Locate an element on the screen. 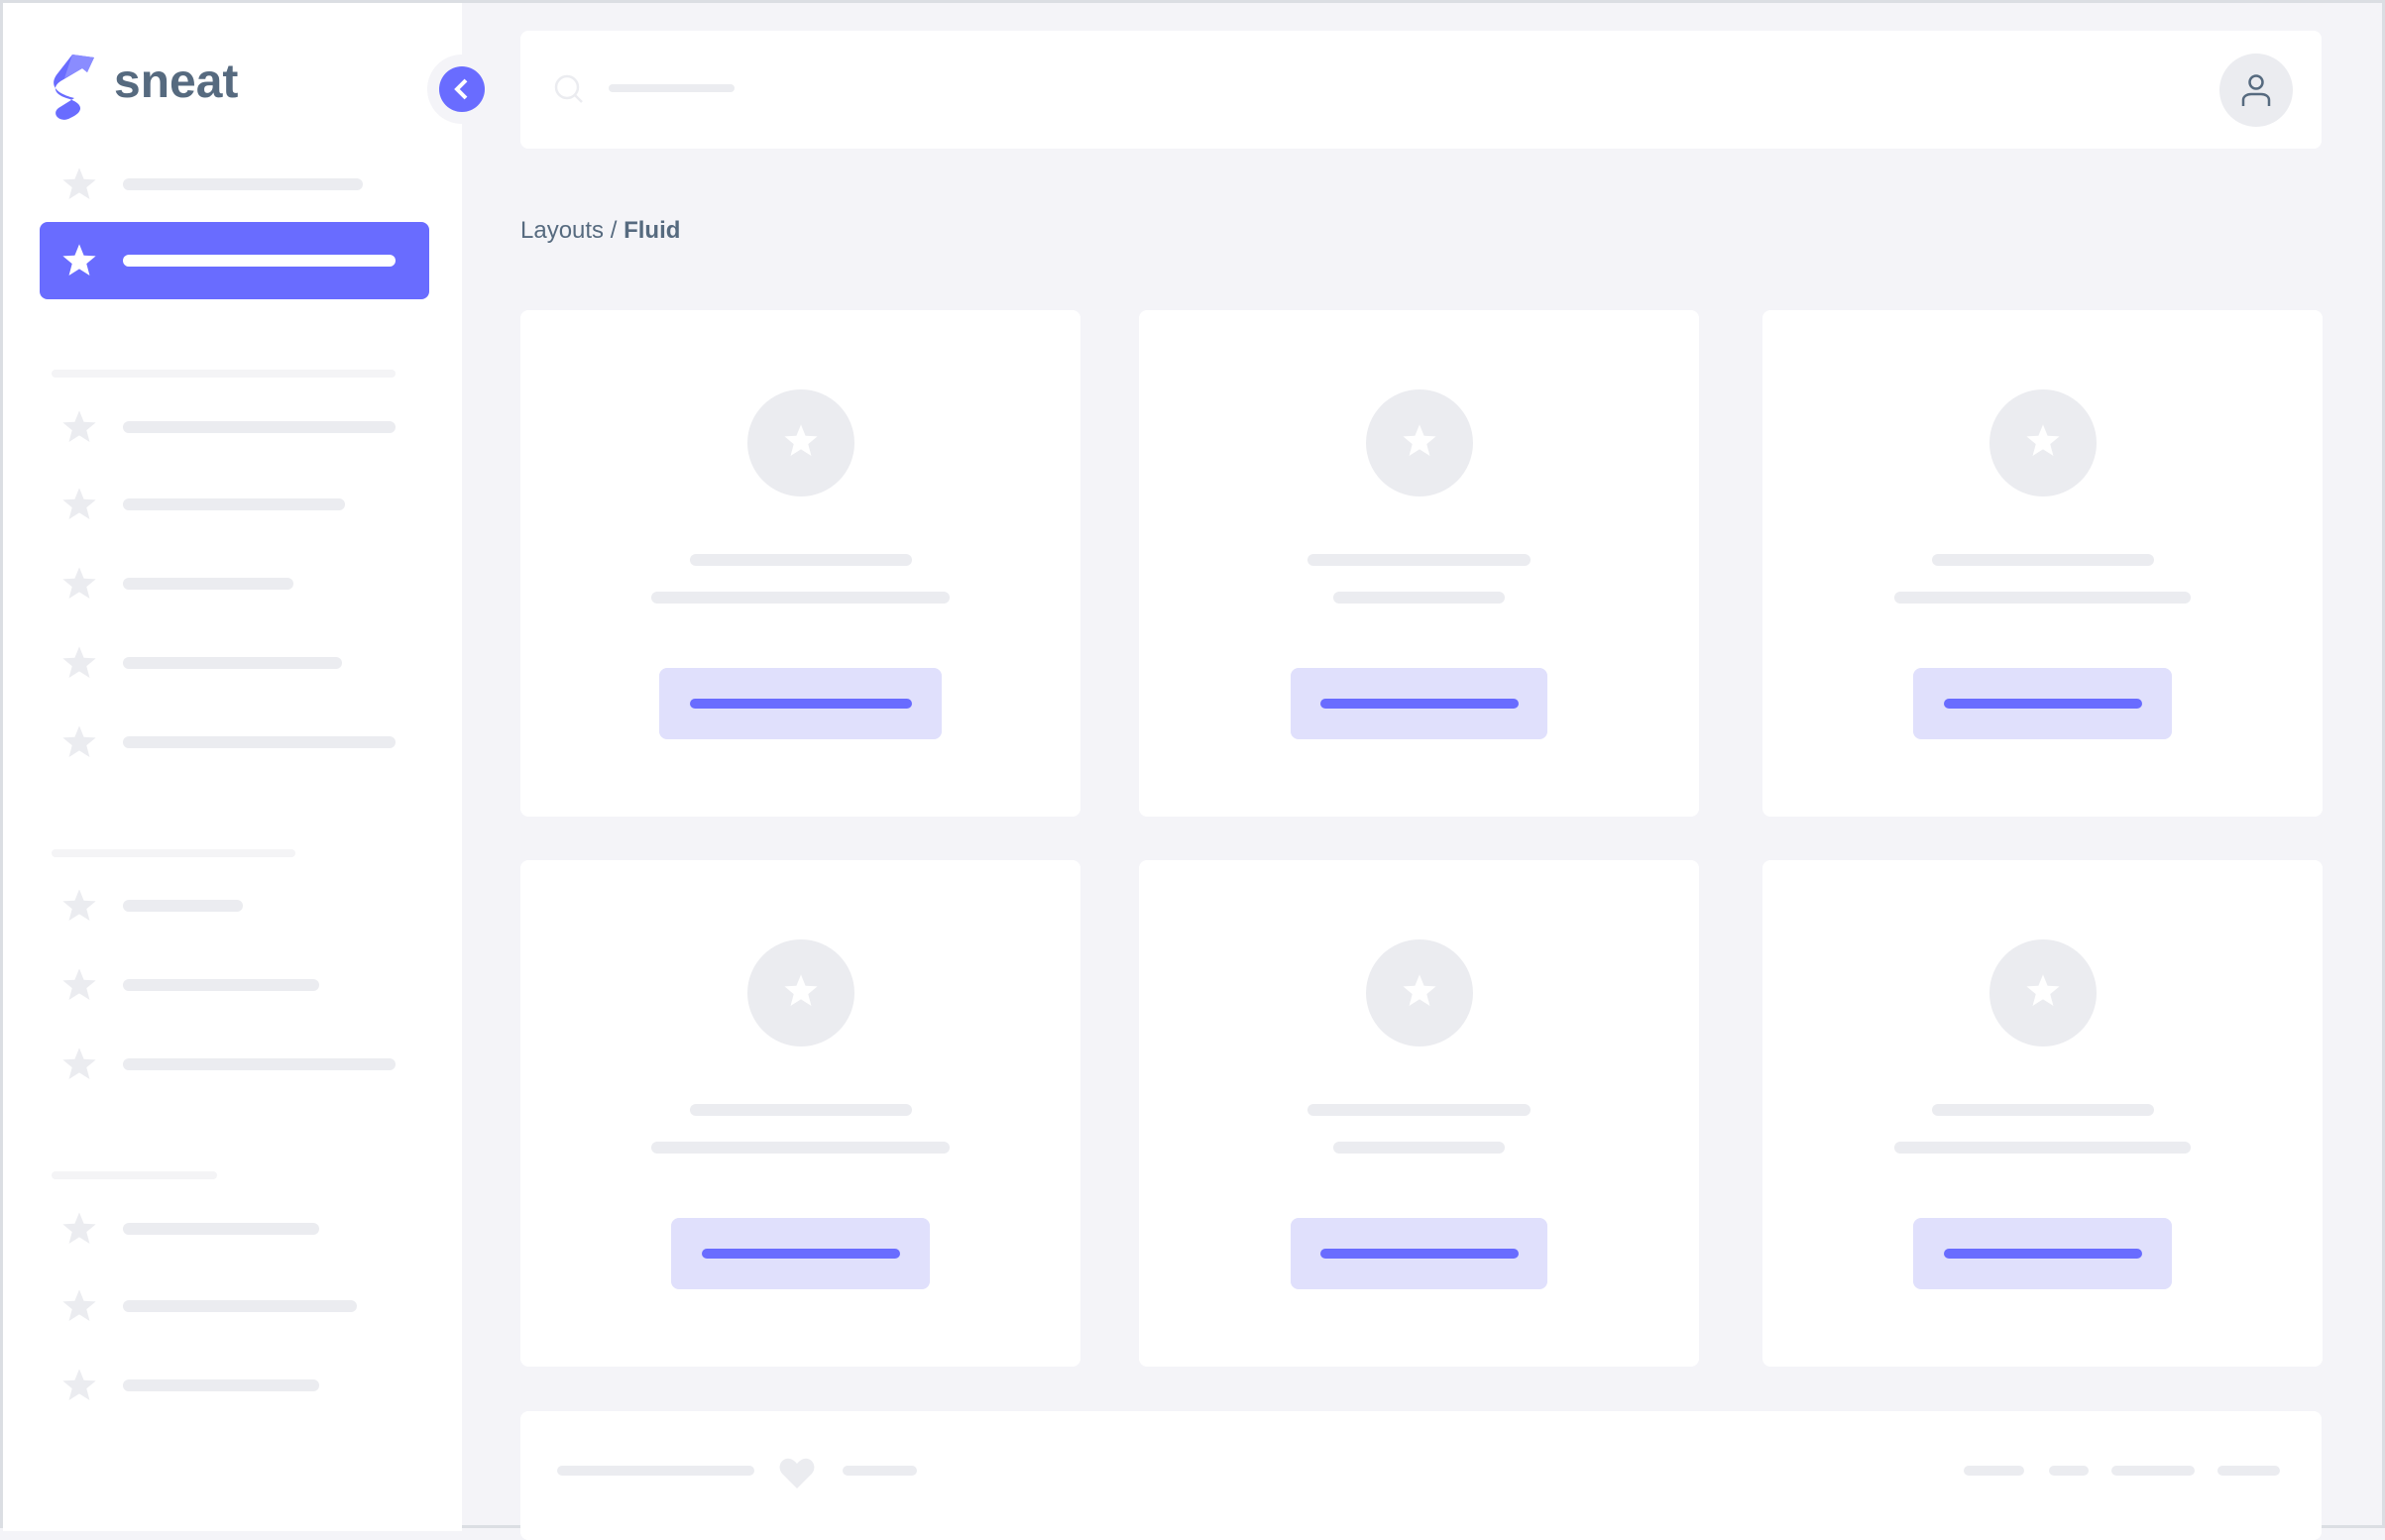 Image resolution: width=2385 pixels, height=1540 pixels. search-input is located at coordinates (672, 88).